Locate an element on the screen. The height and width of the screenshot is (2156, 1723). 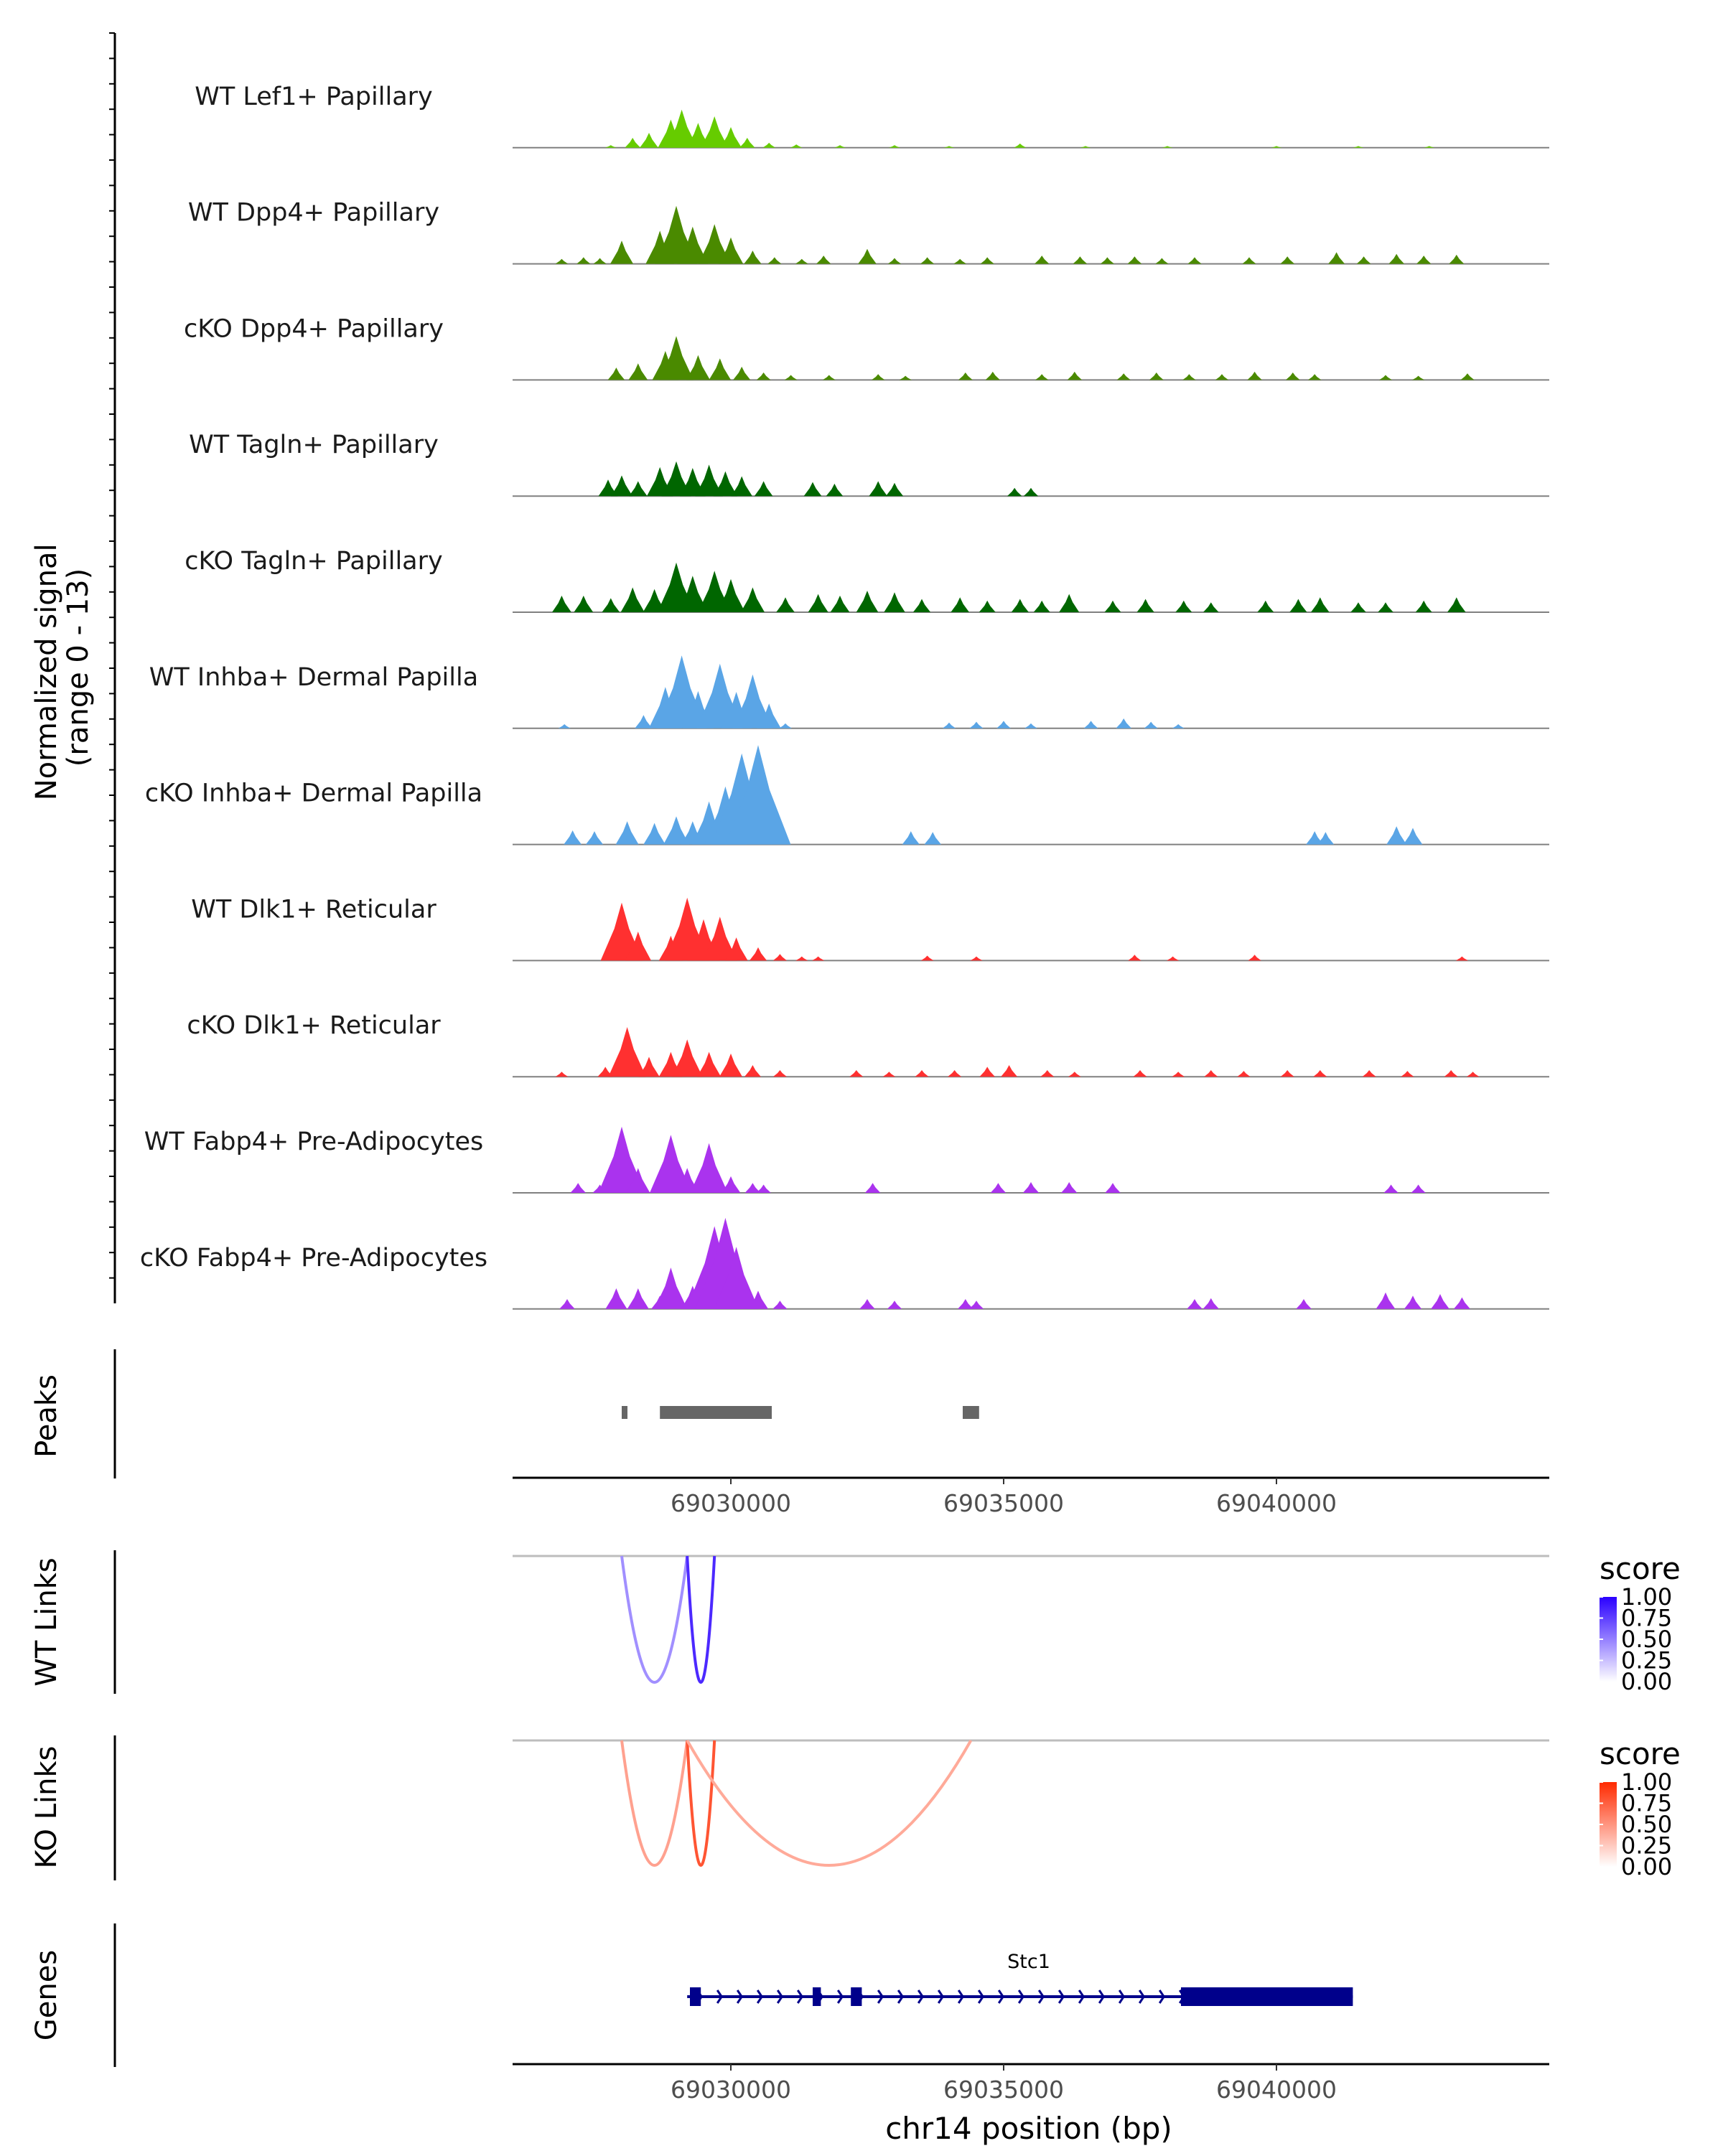
track-label: WT Dpp4+ Papillary is located at coordinates (313, 213).